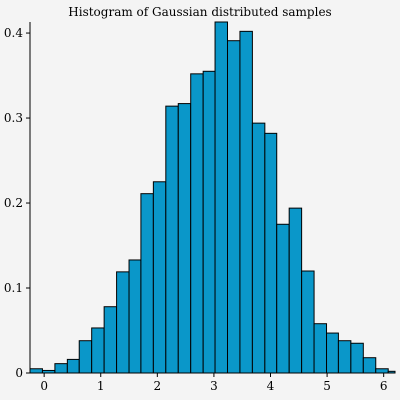 Image resolution: width=400 pixels, height=400 pixels. I want to click on x-tick-label-2: 2, so click(158, 386).